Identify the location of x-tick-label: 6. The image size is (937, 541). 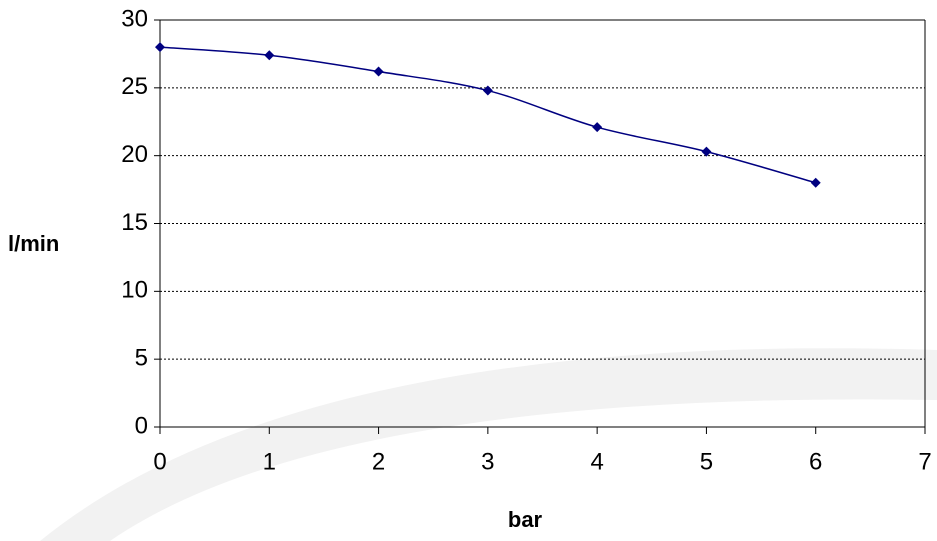
(815, 461).